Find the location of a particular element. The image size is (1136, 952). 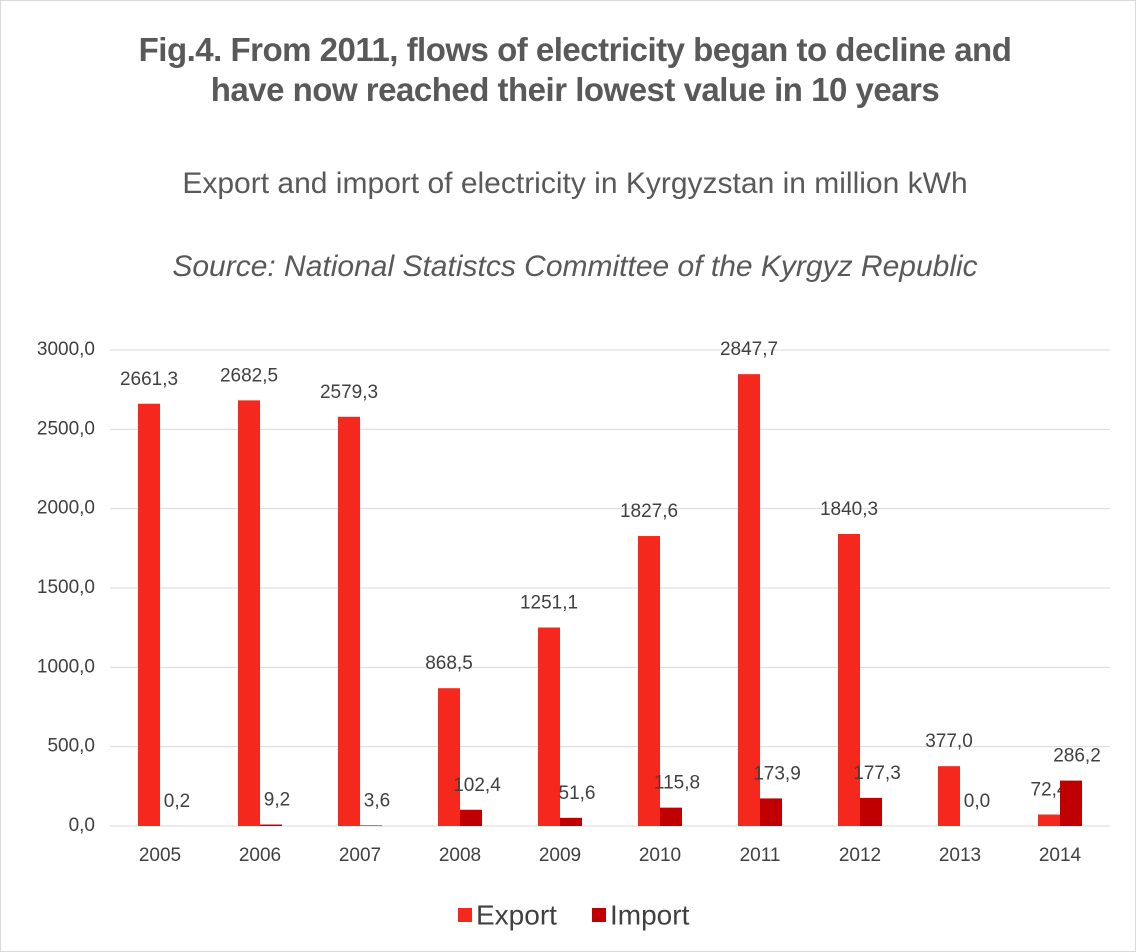

y-tick-label: 3000,0 is located at coordinates (66, 349).